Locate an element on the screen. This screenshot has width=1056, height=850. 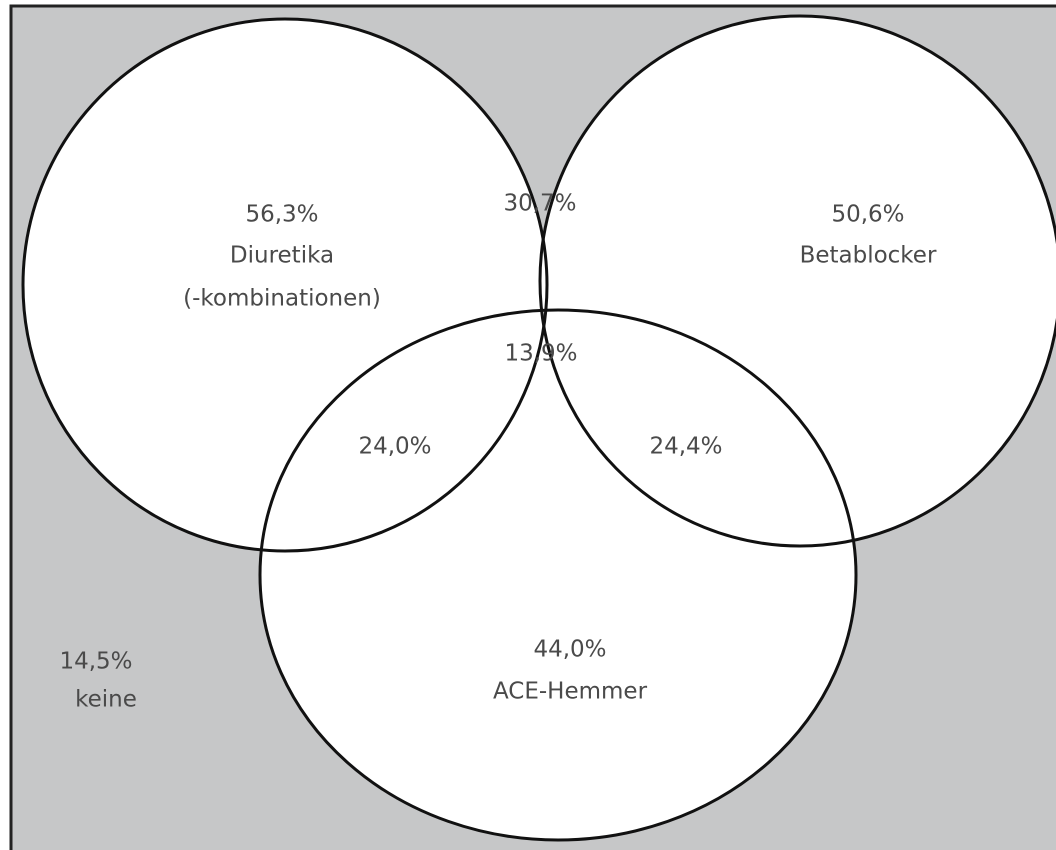
set-label: Diuretika is located at coordinates (282, 256).